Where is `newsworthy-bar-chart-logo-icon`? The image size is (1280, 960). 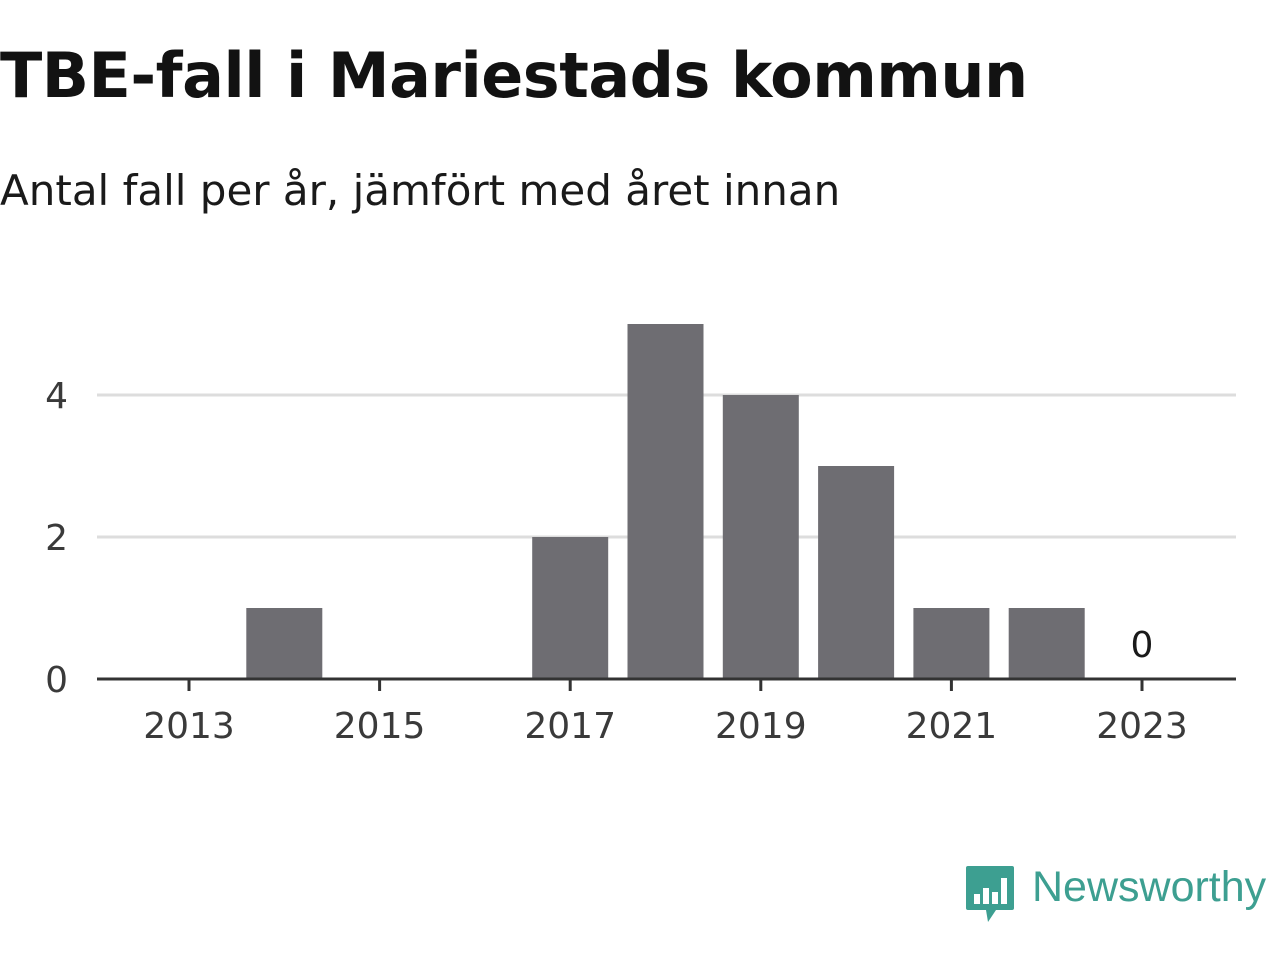
newsworthy-bar-chart-logo-icon is located at coordinates (990, 894).